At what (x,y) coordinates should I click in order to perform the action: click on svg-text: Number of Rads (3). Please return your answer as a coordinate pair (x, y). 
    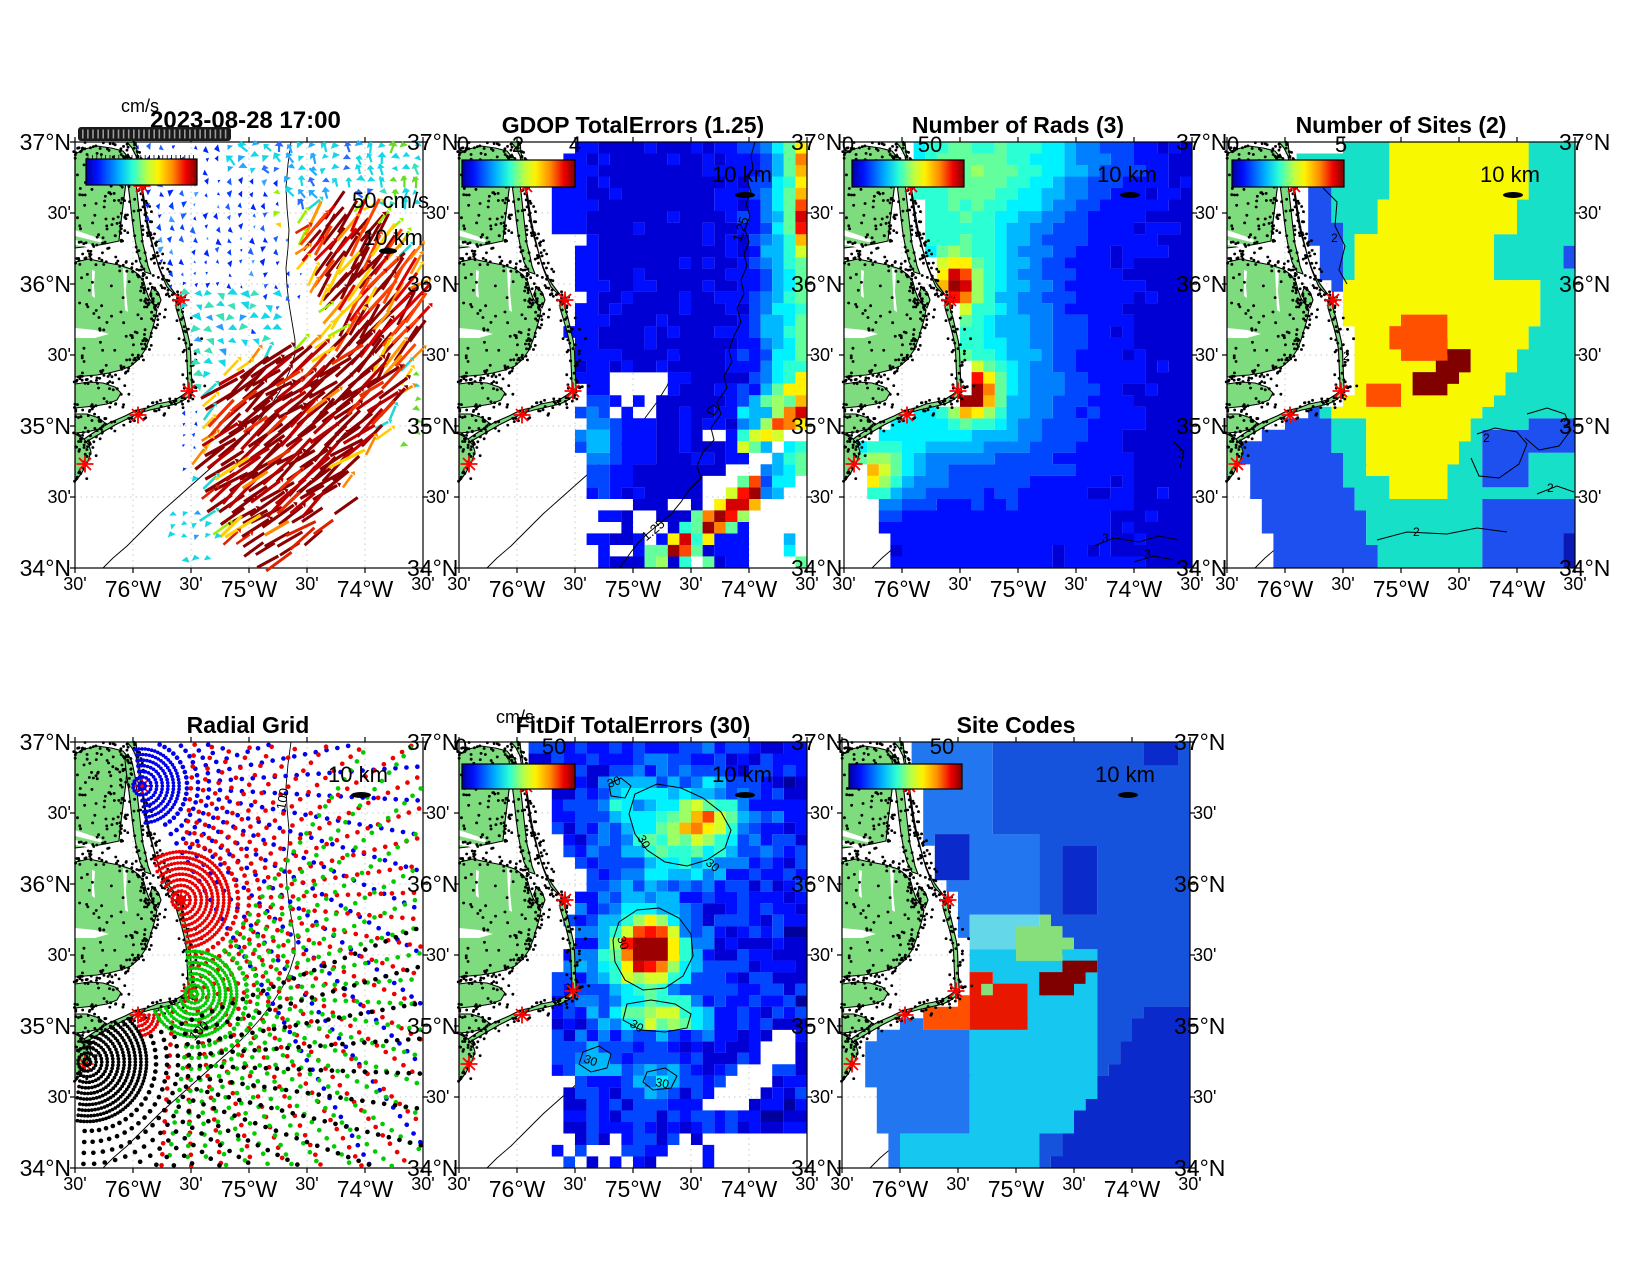
    Looking at the image, I should click on (1018, 125).